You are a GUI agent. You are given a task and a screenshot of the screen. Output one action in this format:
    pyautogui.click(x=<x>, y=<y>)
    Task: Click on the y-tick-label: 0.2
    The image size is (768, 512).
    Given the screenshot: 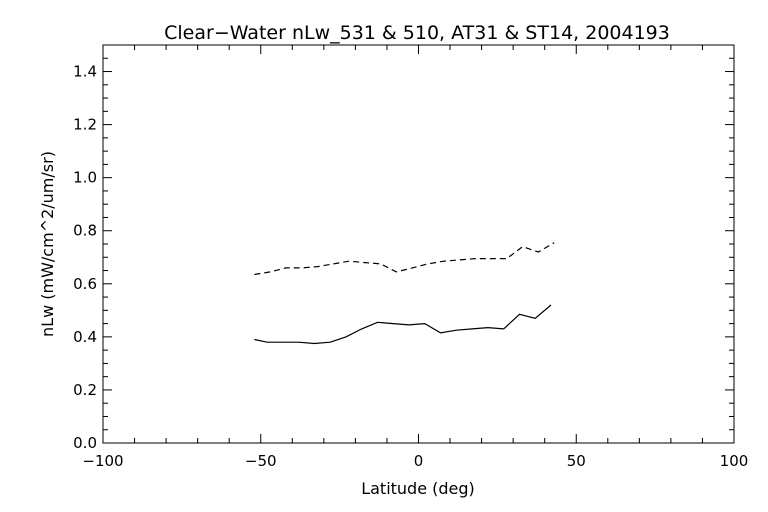 What is the action you would take?
    pyautogui.click(x=85, y=390)
    